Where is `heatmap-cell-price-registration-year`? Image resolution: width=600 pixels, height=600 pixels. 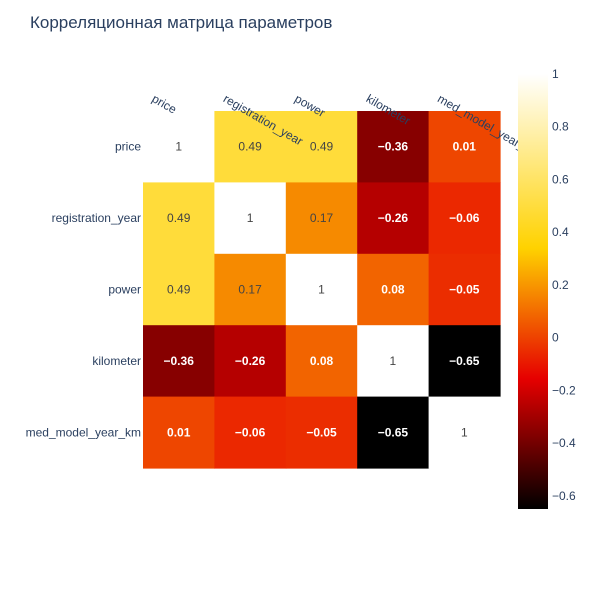
heatmap-cell-price-registration-year is located at coordinates (250, 147).